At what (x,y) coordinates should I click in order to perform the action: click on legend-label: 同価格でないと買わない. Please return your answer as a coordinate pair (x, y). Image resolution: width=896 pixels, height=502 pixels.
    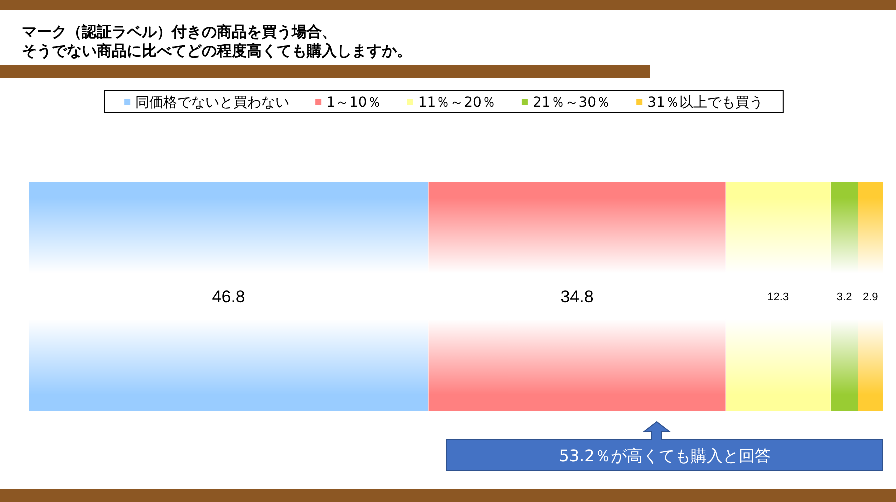
    Looking at the image, I should click on (213, 103).